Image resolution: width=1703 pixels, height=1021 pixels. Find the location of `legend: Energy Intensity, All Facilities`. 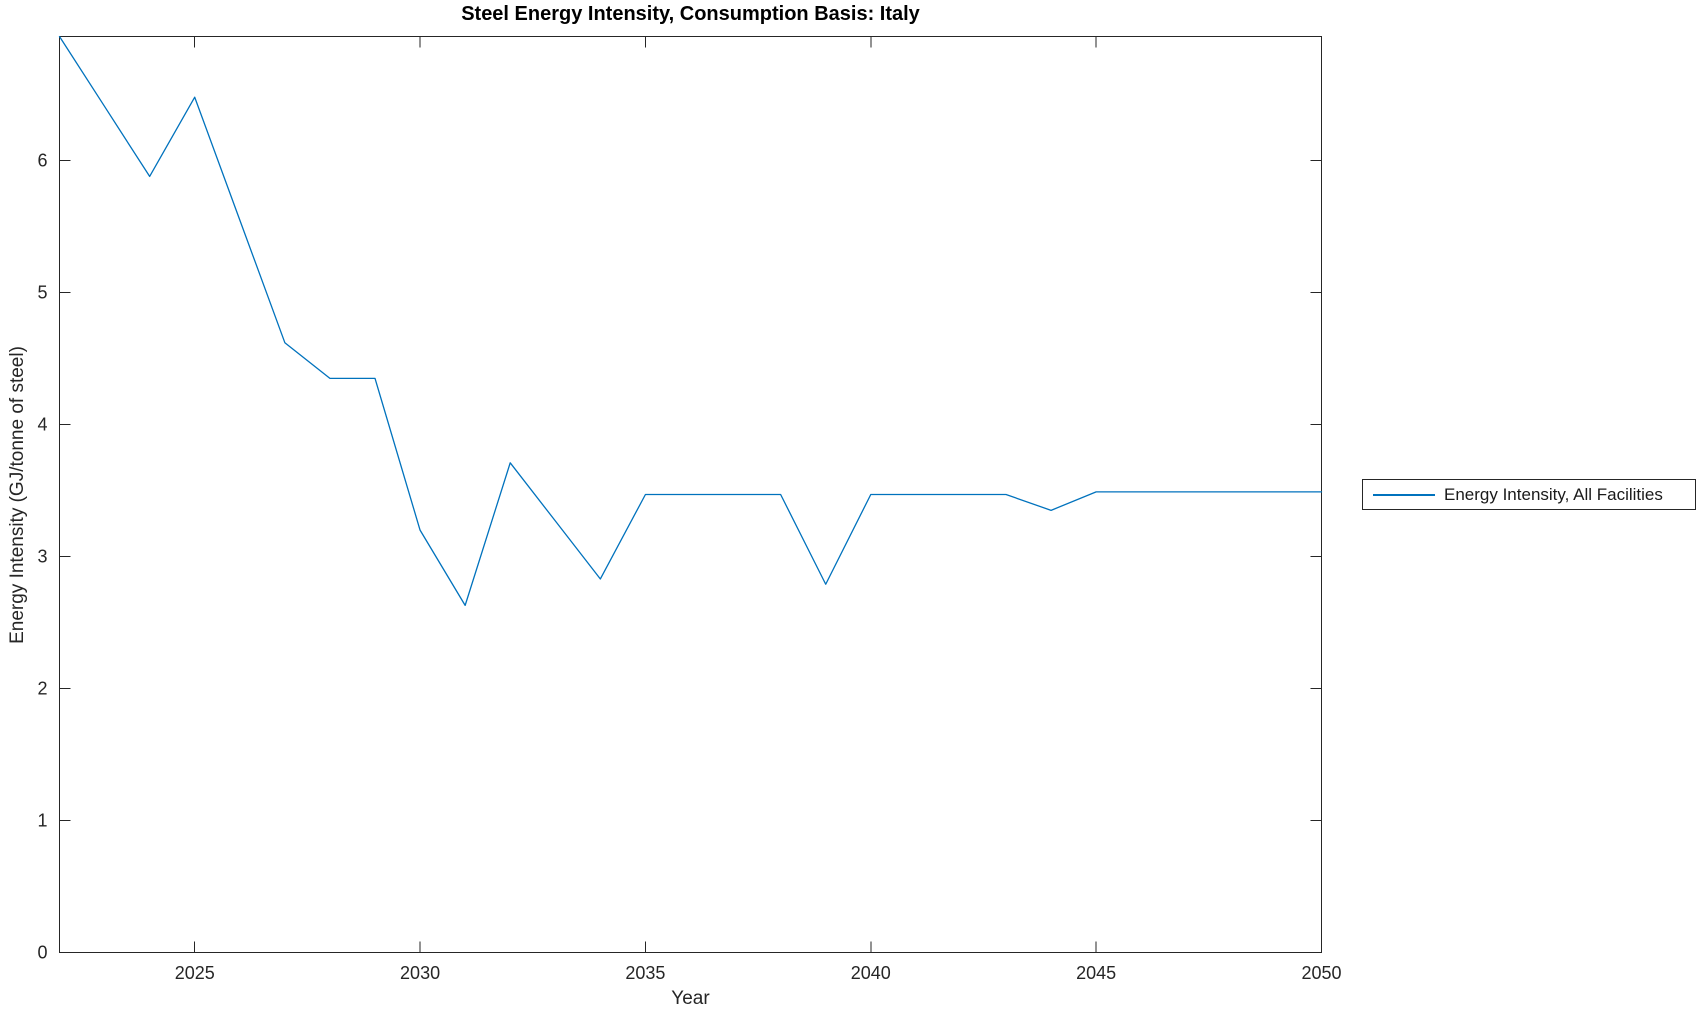

legend: Energy Intensity, All Facilities is located at coordinates (1529, 494).